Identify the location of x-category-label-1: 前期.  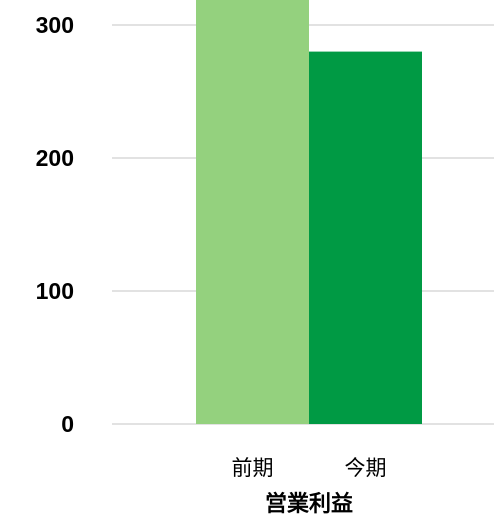
(253, 468).